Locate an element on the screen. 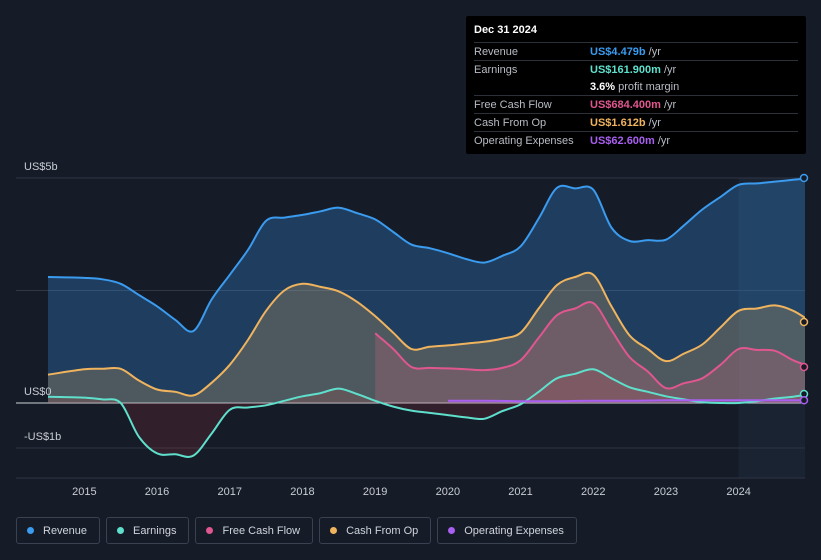 This screenshot has width=821, height=560. area-earnings is located at coordinates (426, 413).